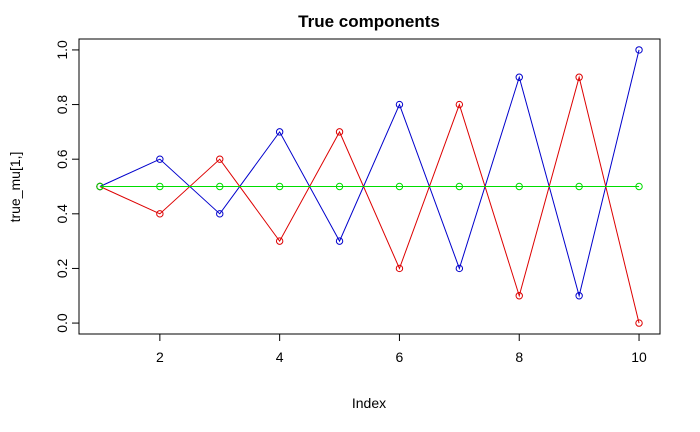 The height and width of the screenshot is (432, 700). I want to click on x-tick-label: 2, so click(160, 357).